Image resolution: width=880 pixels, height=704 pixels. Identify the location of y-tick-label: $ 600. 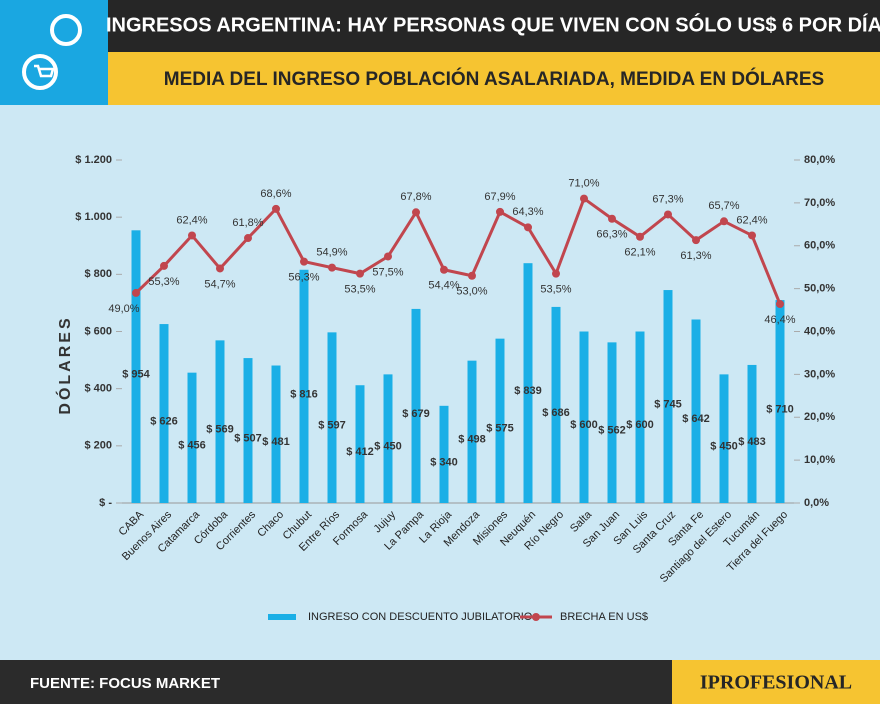
(98, 331).